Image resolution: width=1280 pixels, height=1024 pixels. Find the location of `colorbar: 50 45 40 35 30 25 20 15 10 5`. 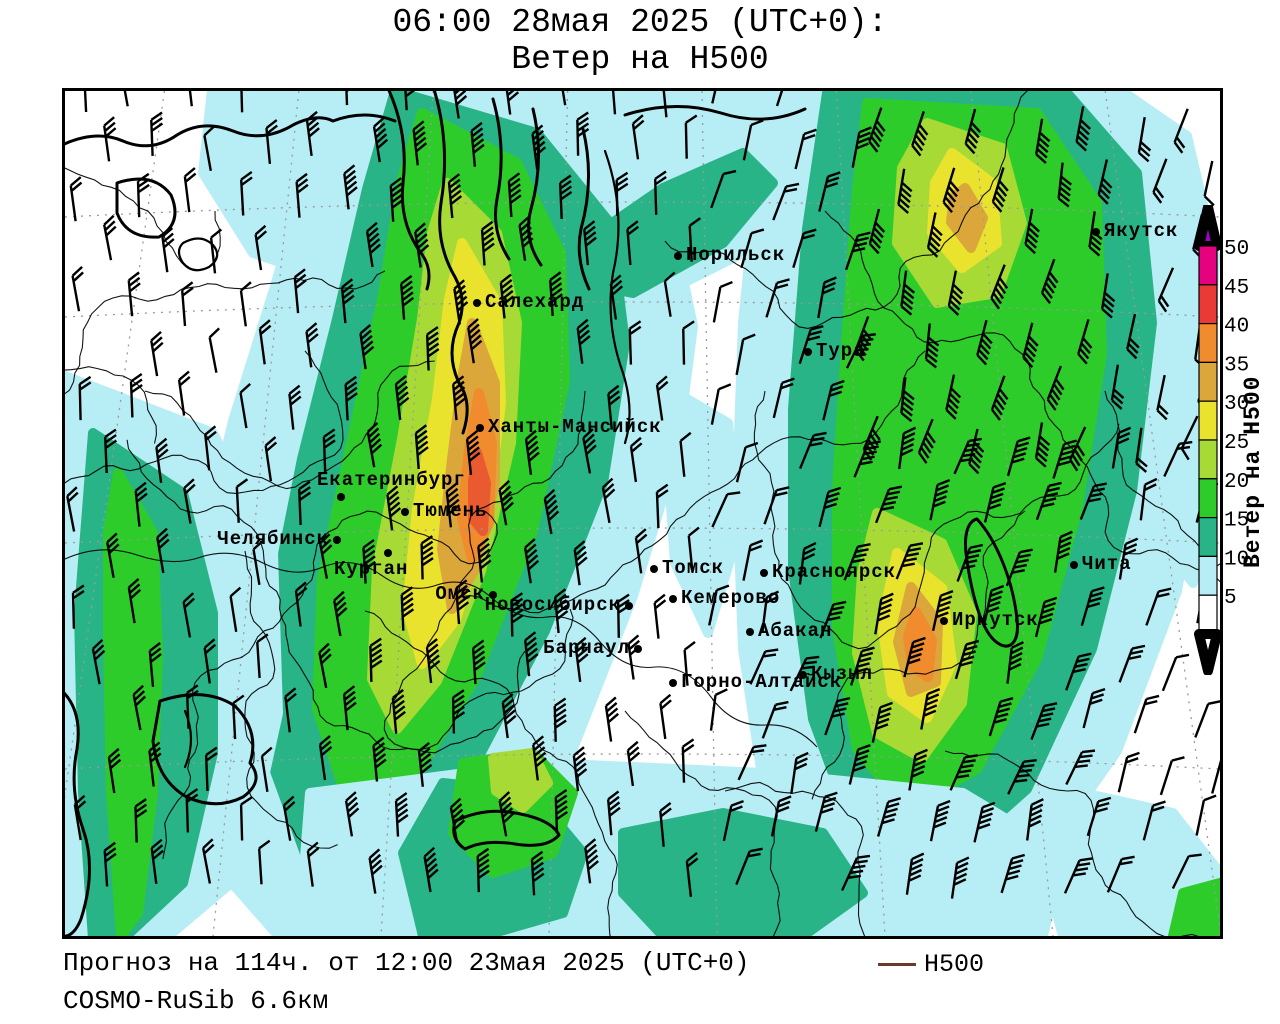

colorbar: 50 45 40 35 30 25 20 15 10 5 is located at coordinates (1221, 440).